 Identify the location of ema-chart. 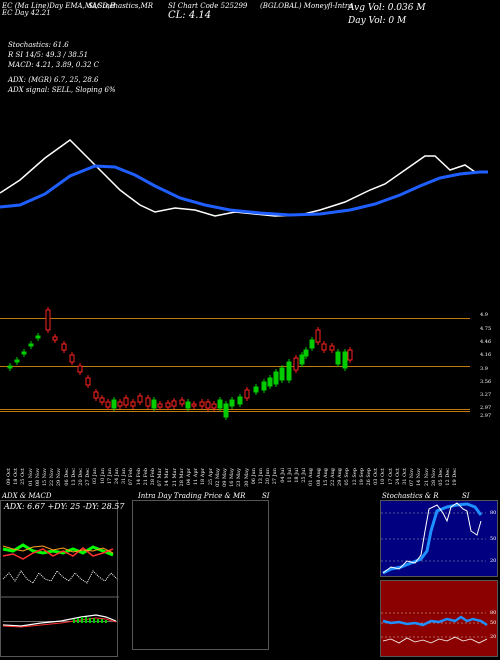
(244, 178).